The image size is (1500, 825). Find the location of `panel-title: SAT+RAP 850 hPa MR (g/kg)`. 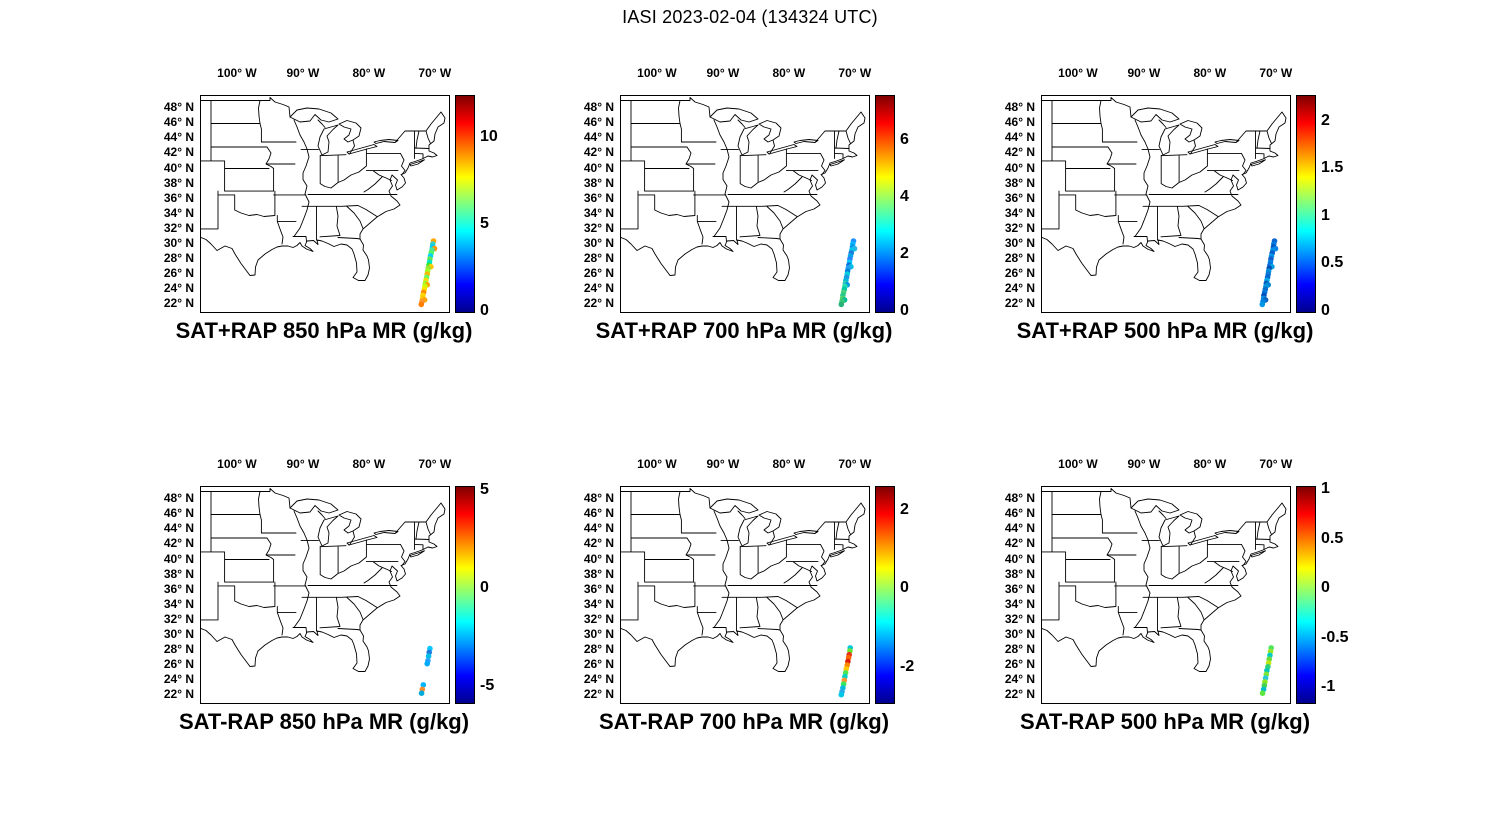

panel-title: SAT+RAP 850 hPa MR (g/kg) is located at coordinates (324, 330).